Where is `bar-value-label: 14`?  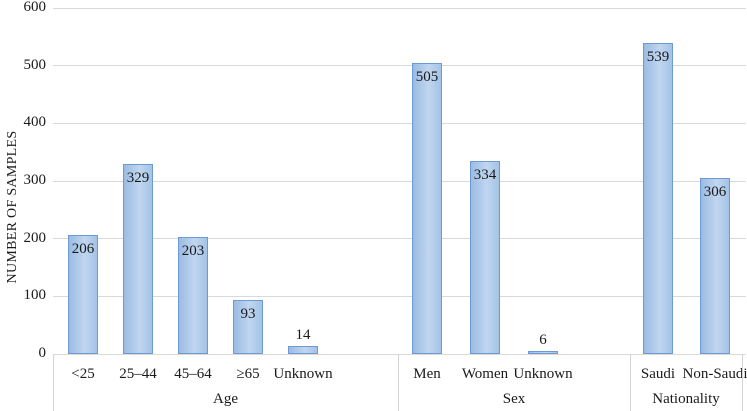
bar-value-label: 14 is located at coordinates (303, 334).